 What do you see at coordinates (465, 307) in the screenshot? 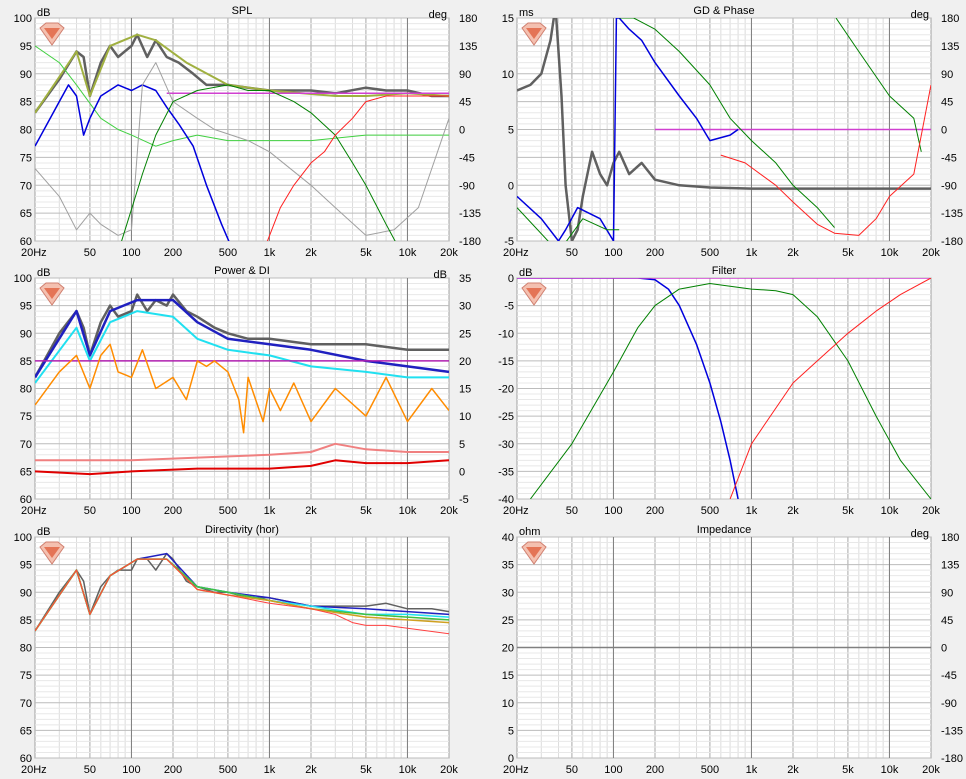
I see `y2-tick-label: 30` at bounding box center [465, 307].